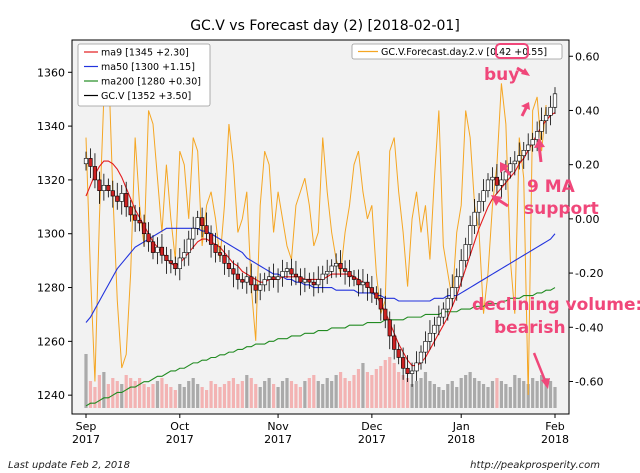  What do you see at coordinates (461, 426) in the screenshot?
I see `x-tick-label: Jan` at bounding box center [461, 426].